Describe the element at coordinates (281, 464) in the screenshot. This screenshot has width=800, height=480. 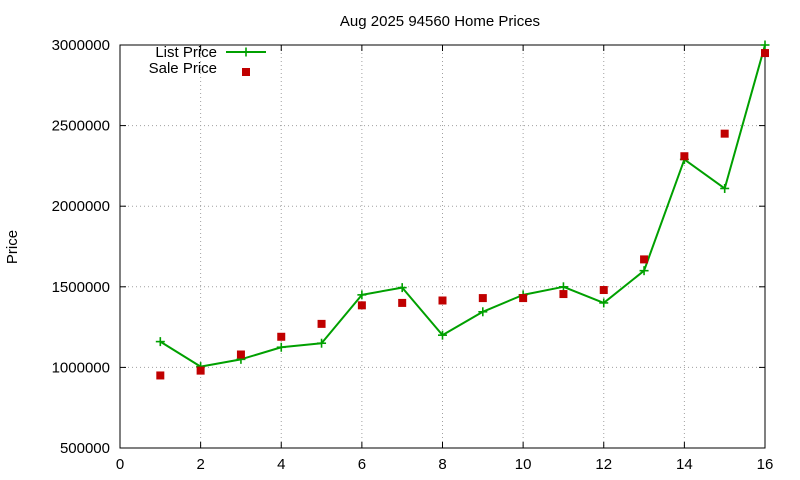
I see `x-tick-label: 4` at that location.